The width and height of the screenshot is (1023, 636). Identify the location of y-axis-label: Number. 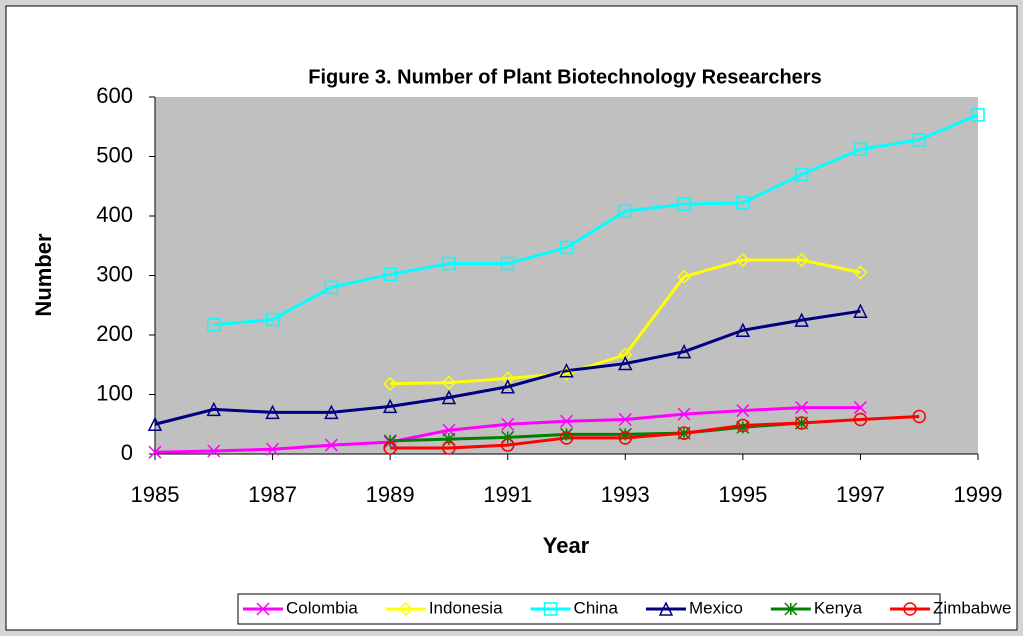
(43, 275).